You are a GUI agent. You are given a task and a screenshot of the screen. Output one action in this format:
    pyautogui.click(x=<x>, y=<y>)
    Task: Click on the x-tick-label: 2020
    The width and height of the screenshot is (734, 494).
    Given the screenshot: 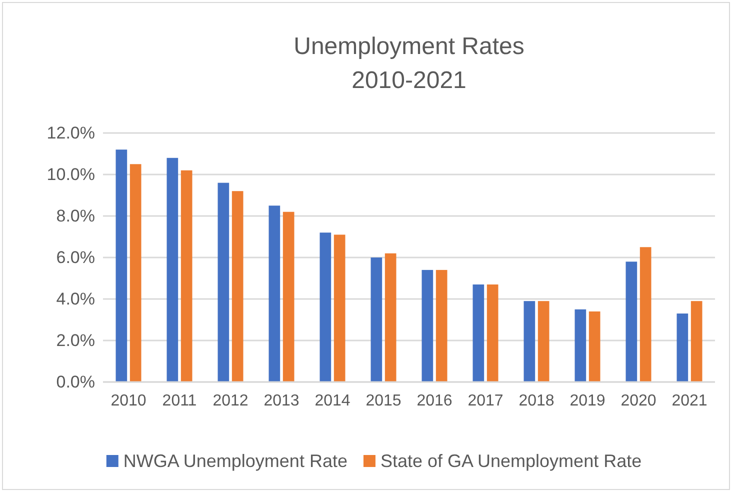 What is the action you would take?
    pyautogui.click(x=638, y=401)
    